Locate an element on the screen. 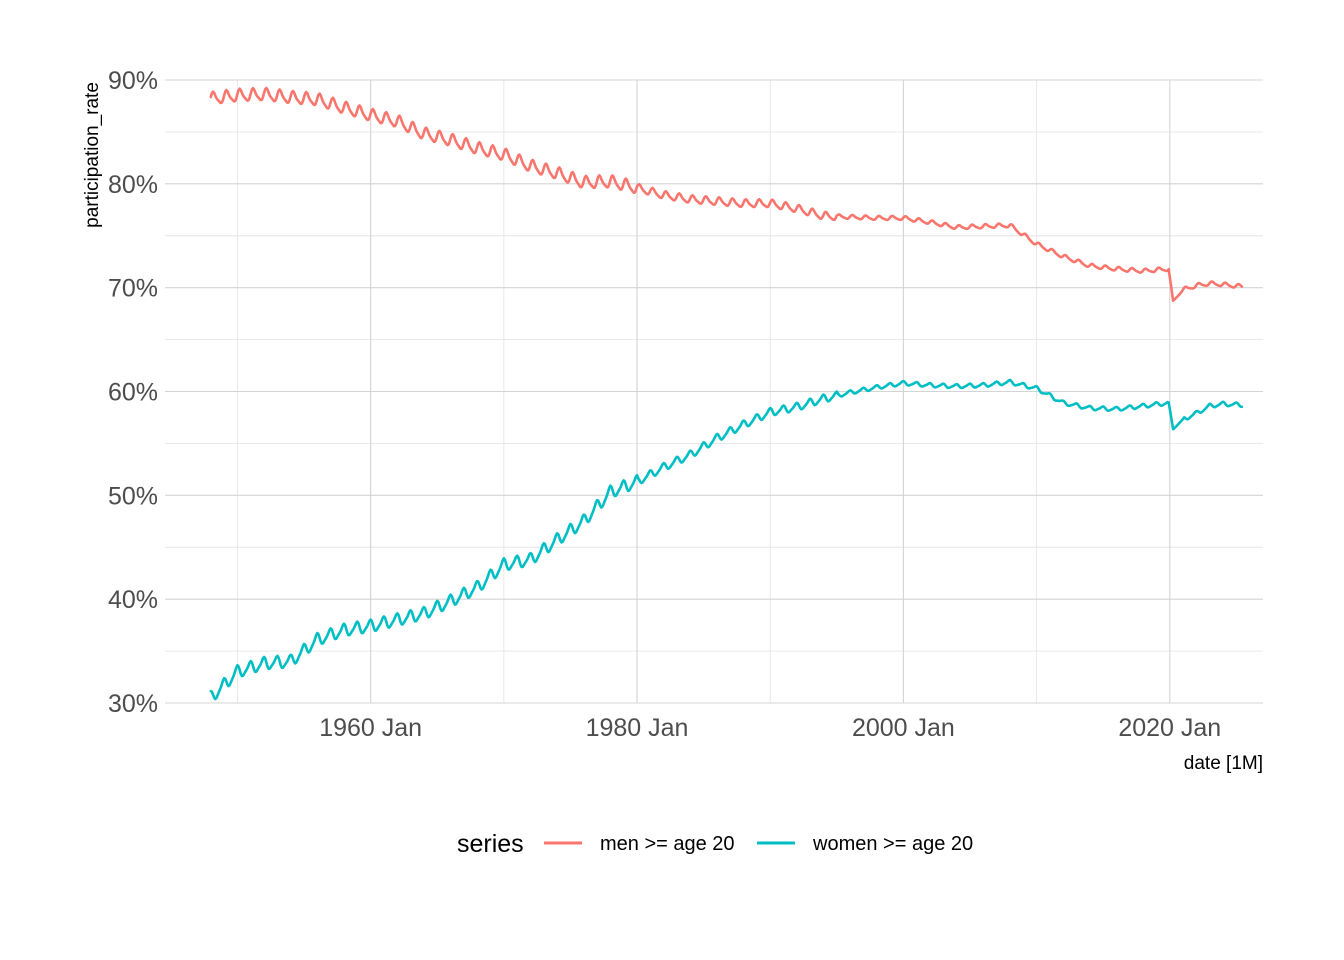  y-tick-label: 50% is located at coordinates (133, 496).